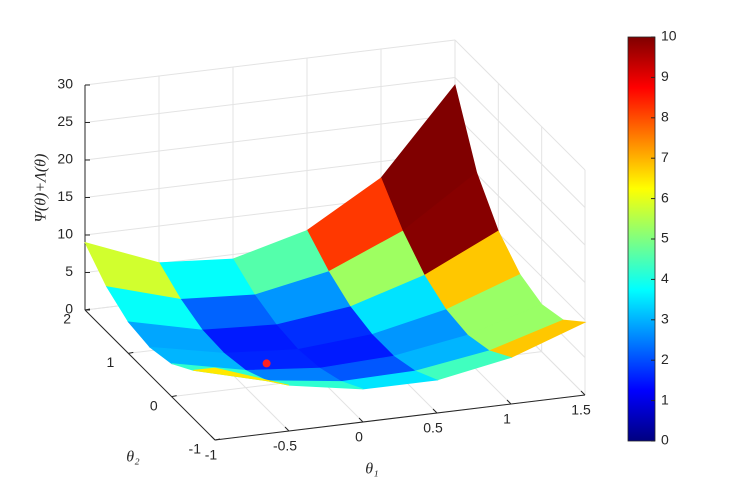  What do you see at coordinates (665, 76) in the screenshot?
I see `colorbar-tick-label: 9` at bounding box center [665, 76].